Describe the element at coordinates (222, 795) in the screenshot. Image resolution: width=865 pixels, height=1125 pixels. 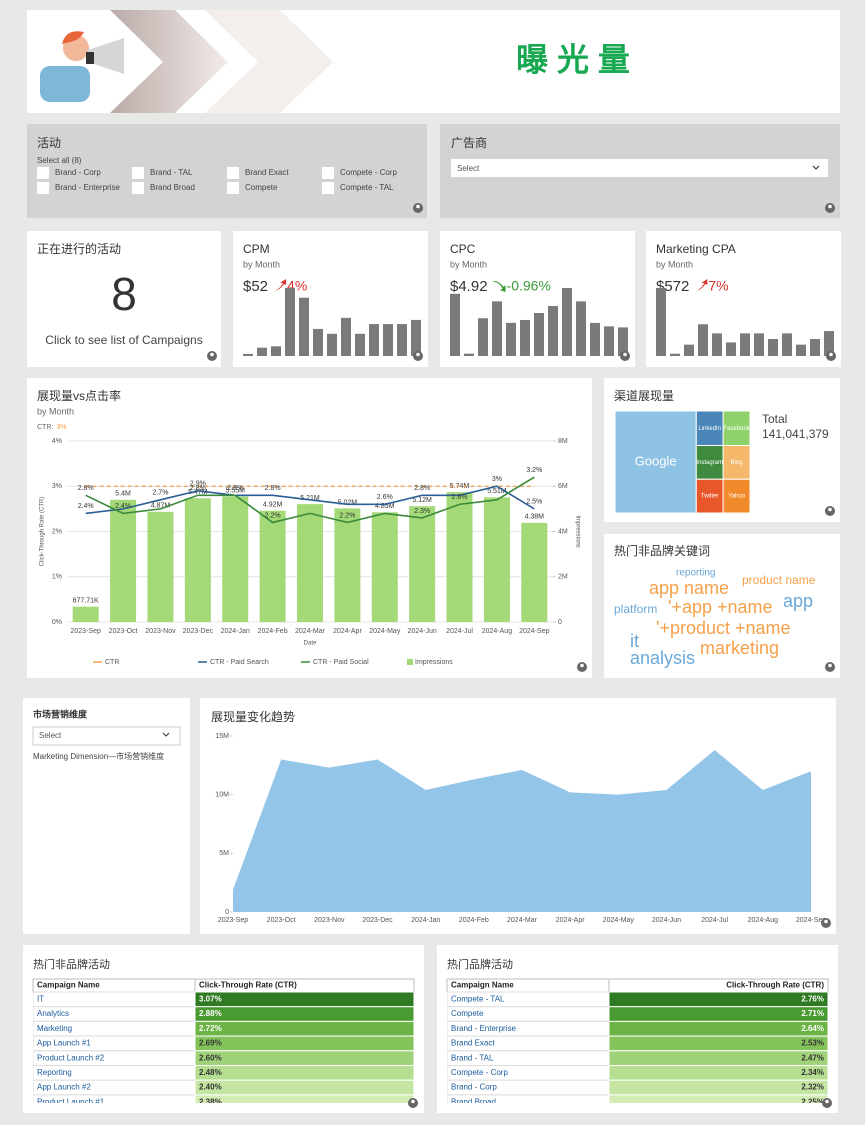
I see `y-tick-label: 10M` at that location.